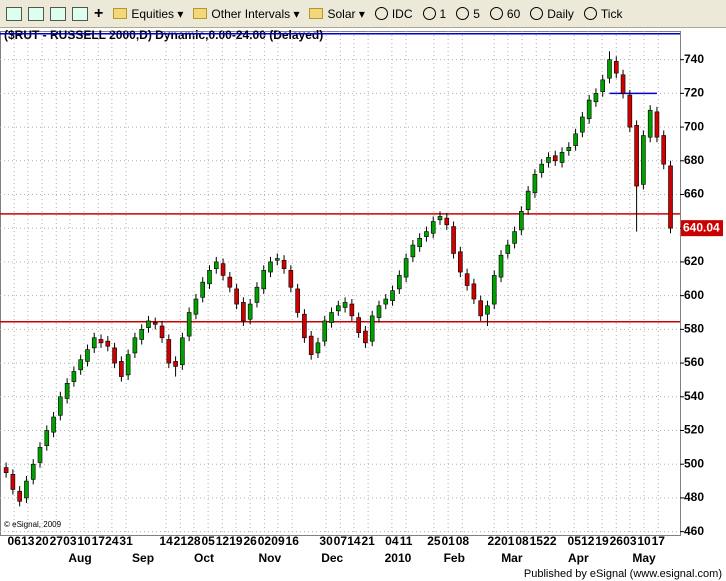 The image size is (726, 581). Describe the element at coordinates (694, 362) in the screenshot. I see `y-tick-label: 560` at that location.